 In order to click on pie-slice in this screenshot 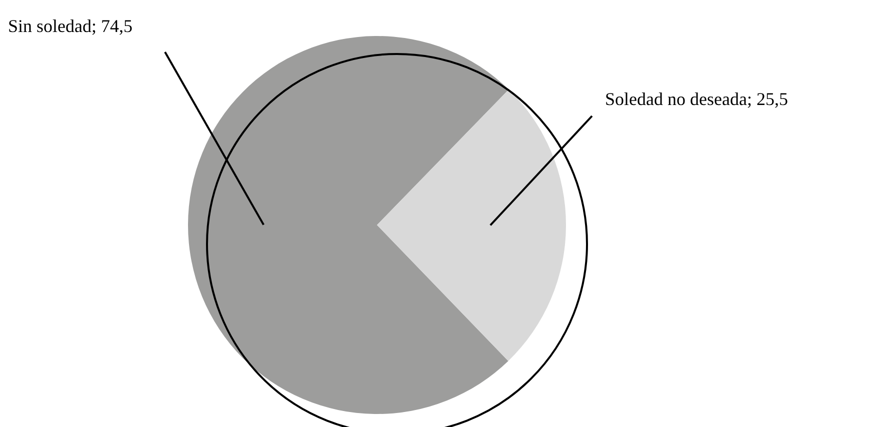, I will do `click(471, 225)`.